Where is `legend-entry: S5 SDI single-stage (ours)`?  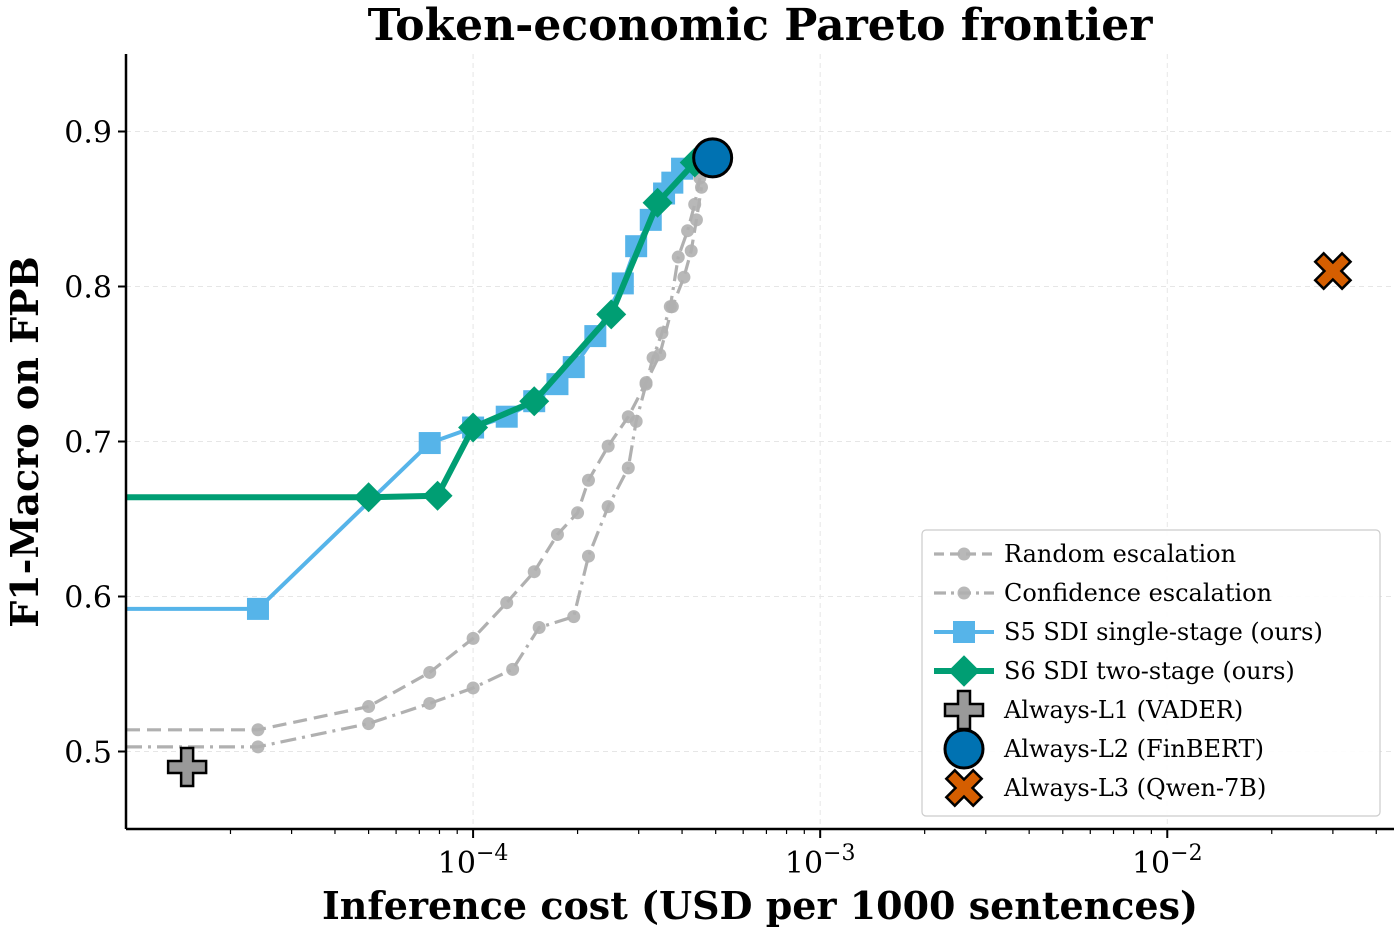 legend-entry: S5 SDI single-stage (ours) is located at coordinates (1128, 632).